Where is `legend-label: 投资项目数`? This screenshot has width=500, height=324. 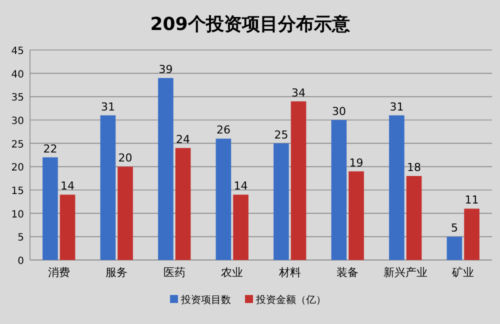 legend-label: 投资项目数 is located at coordinates (205, 300).